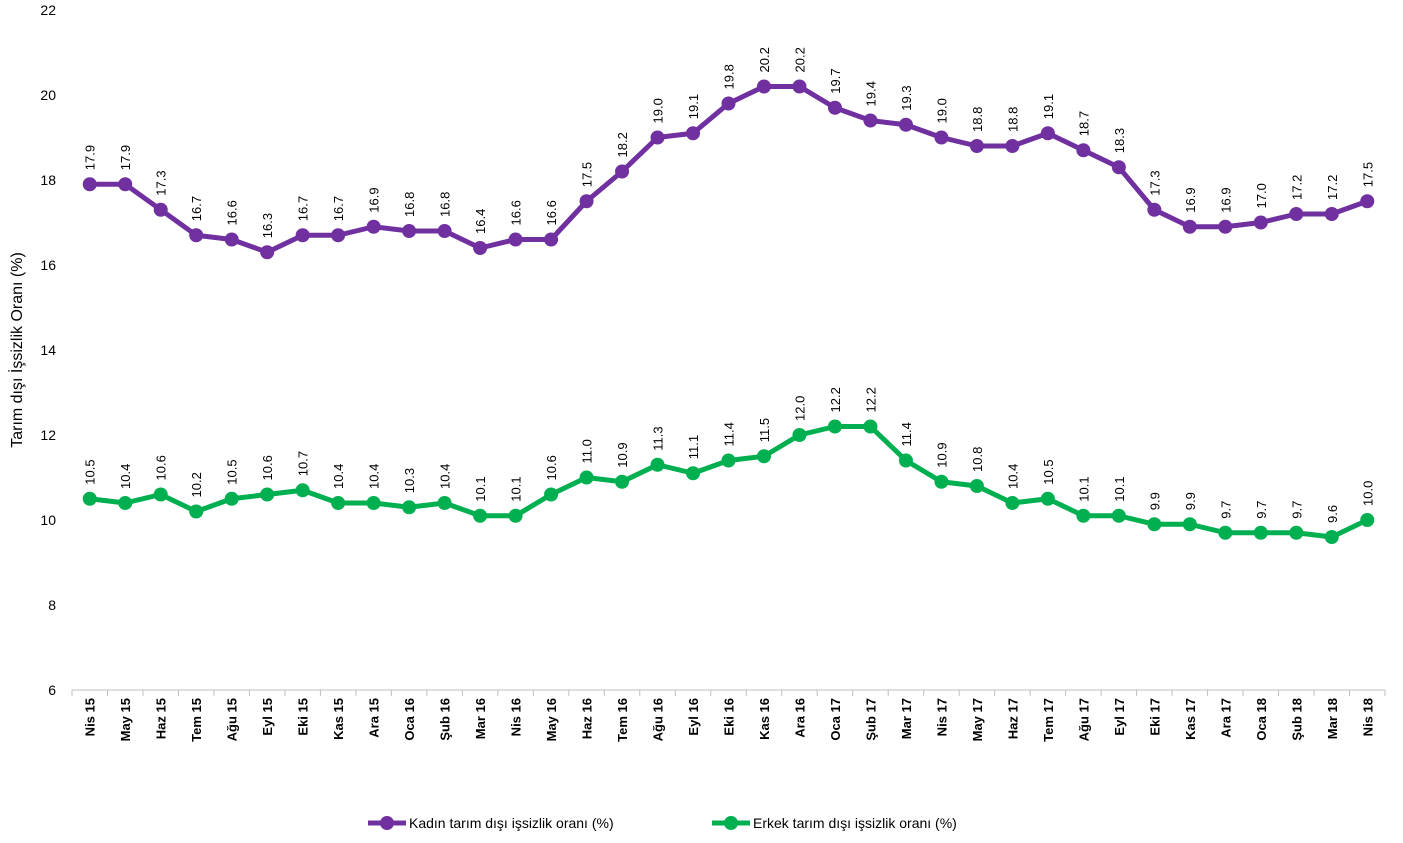 The image size is (1403, 843). What do you see at coordinates (196, 484) in the screenshot?
I see `data-label: 10.2` at bounding box center [196, 484].